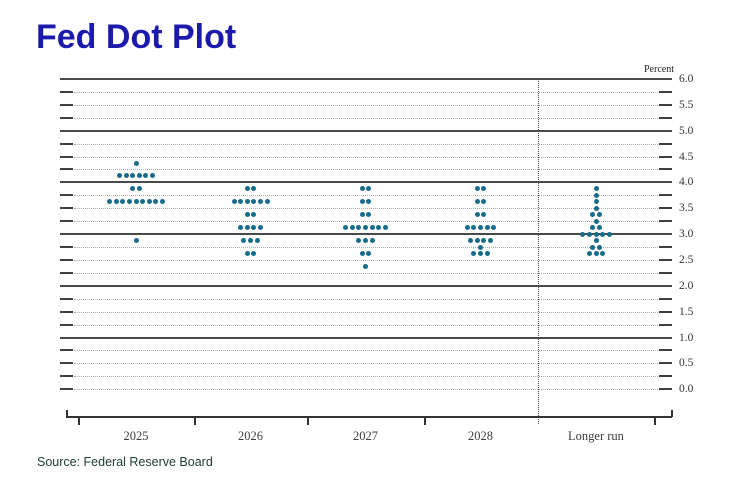 This screenshot has width=747, height=491. I want to click on y-axis-label: 0.0, so click(686, 389).